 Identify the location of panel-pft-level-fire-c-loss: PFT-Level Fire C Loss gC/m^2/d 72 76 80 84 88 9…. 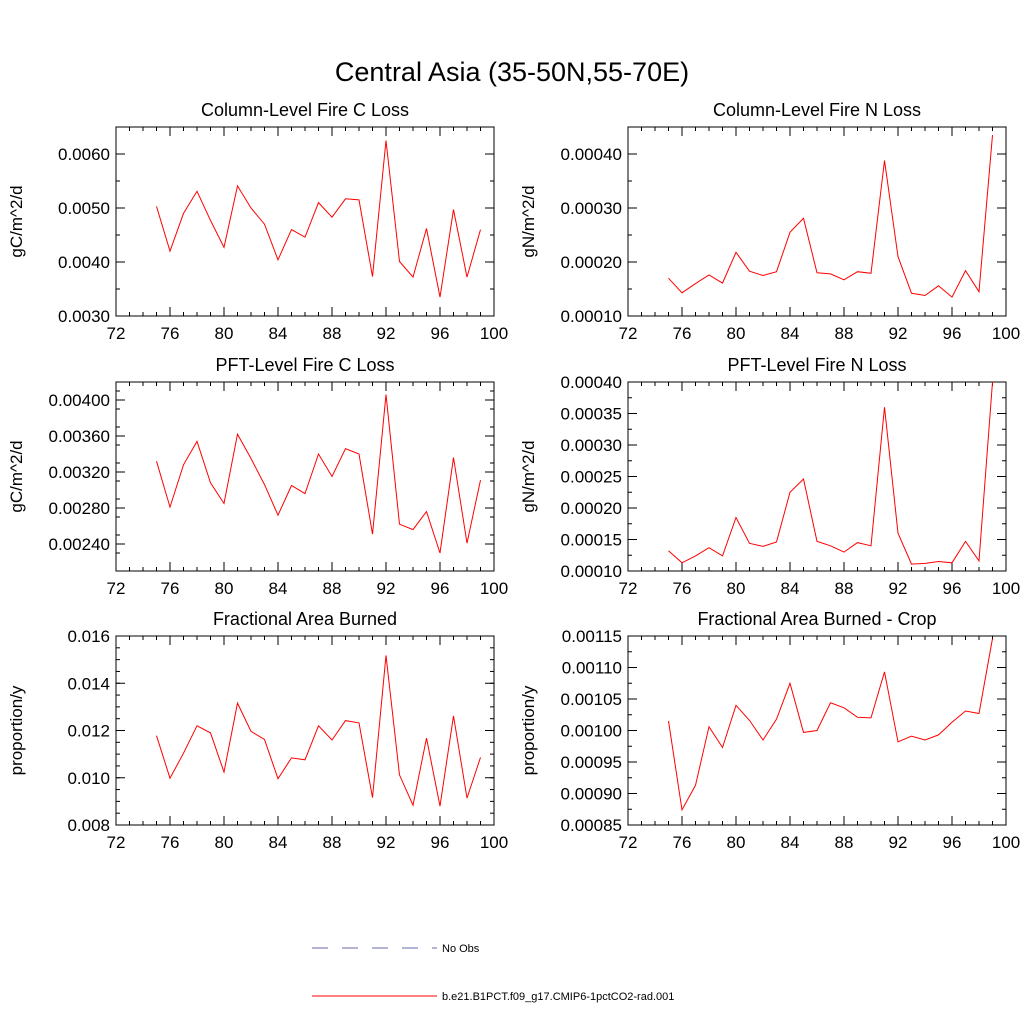
(257, 476).